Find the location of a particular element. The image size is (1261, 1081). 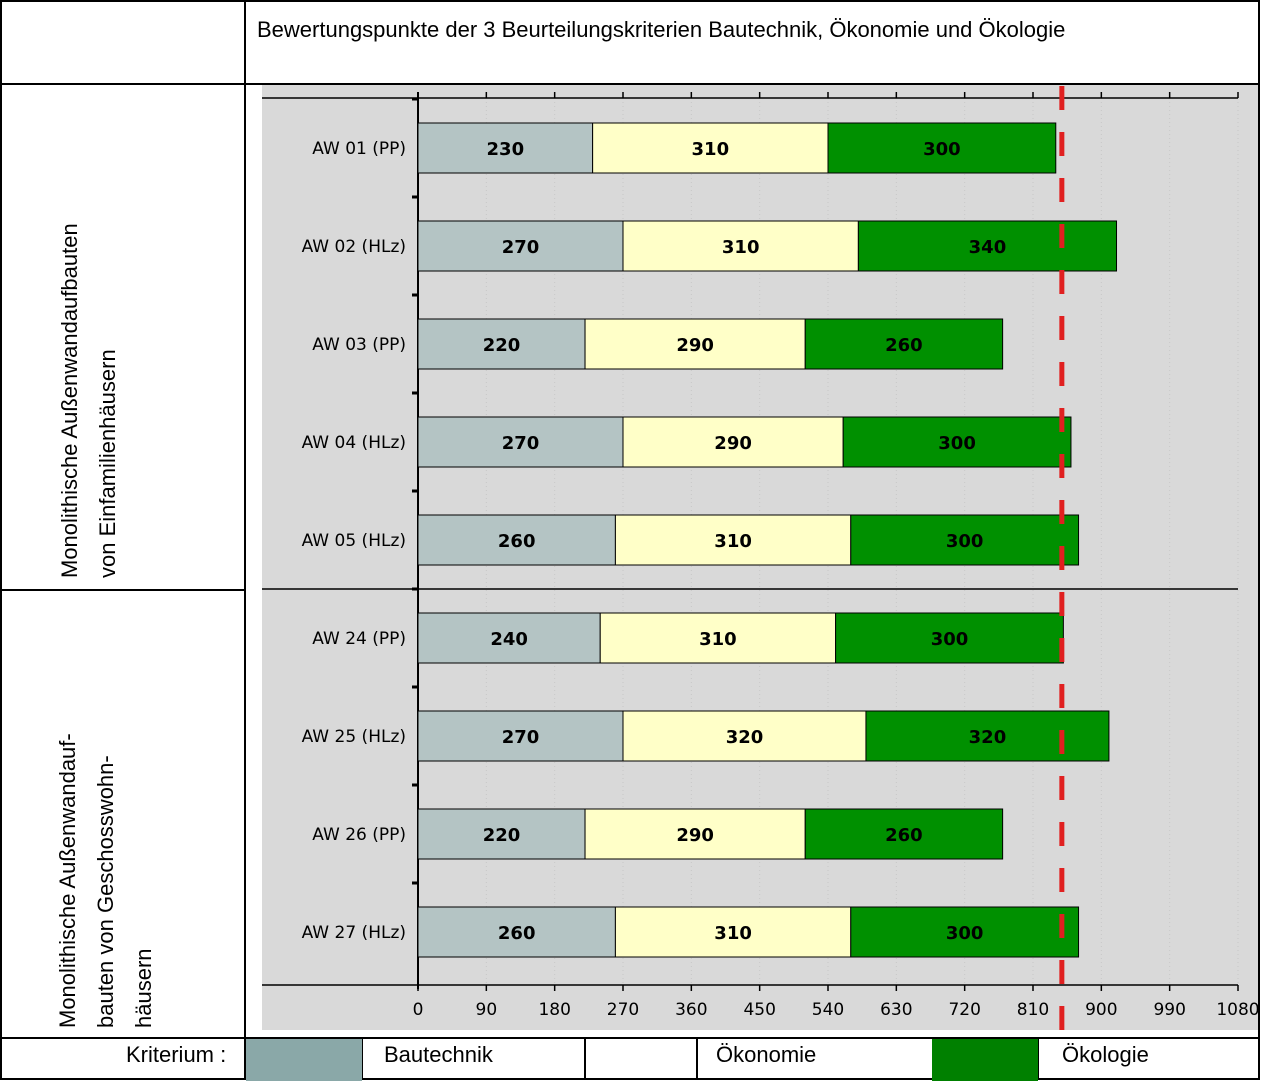

legend-label-oekologie: Ökologie is located at coordinates (1105, 1054).